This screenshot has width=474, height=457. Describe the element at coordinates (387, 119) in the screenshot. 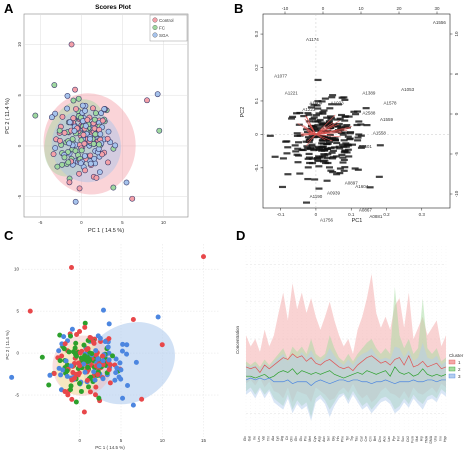

I see `panel-b-point-label: A1559` at that location.